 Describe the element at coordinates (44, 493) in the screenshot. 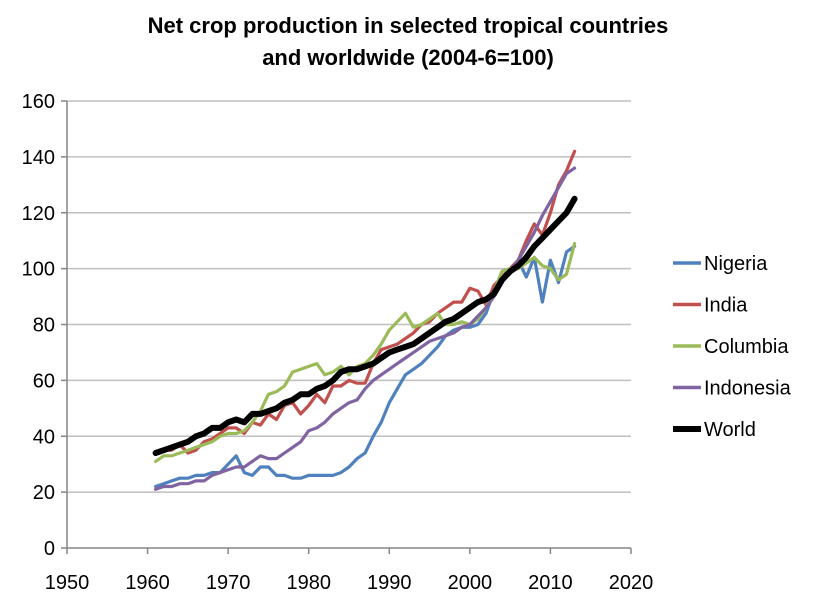

I see `y-tick-label: 20` at that location.